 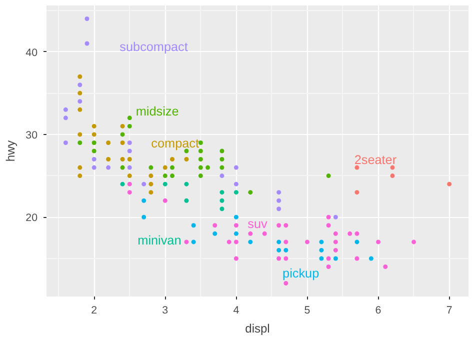 I want to click on x-tick-label: 3, so click(x=165, y=310).